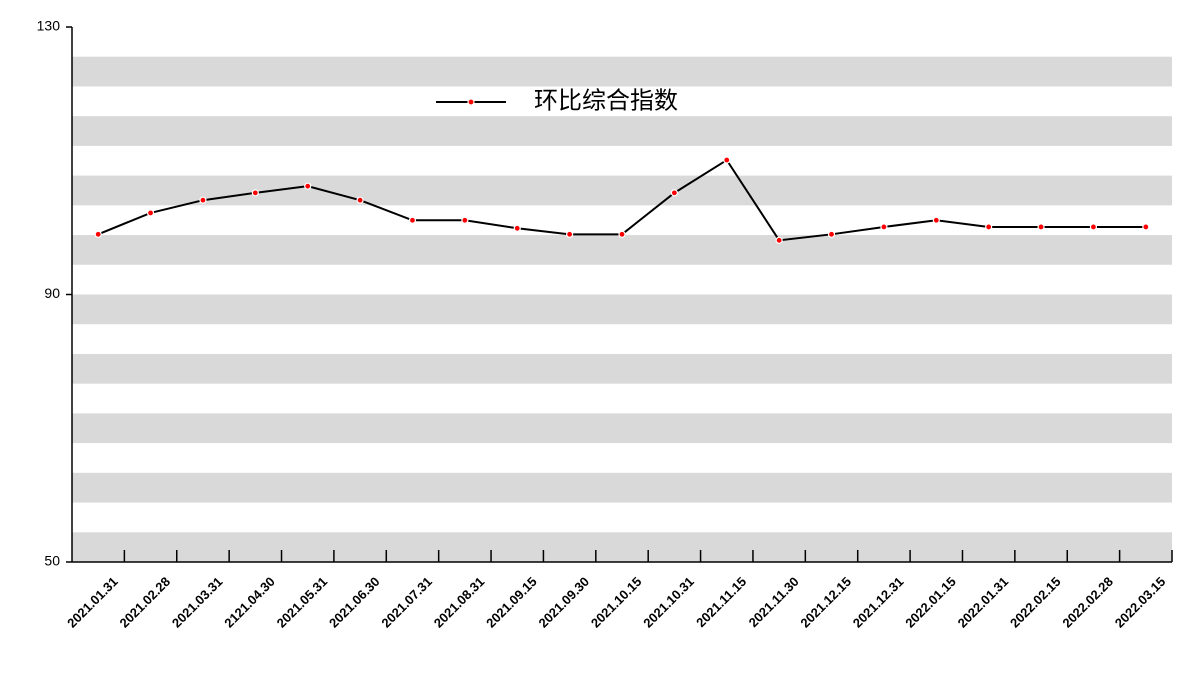 Image resolution: width=1189 pixels, height=674 pixels. Describe the element at coordinates (302, 602) in the screenshot. I see `x-tick-label: 2021.05.31` at that location.